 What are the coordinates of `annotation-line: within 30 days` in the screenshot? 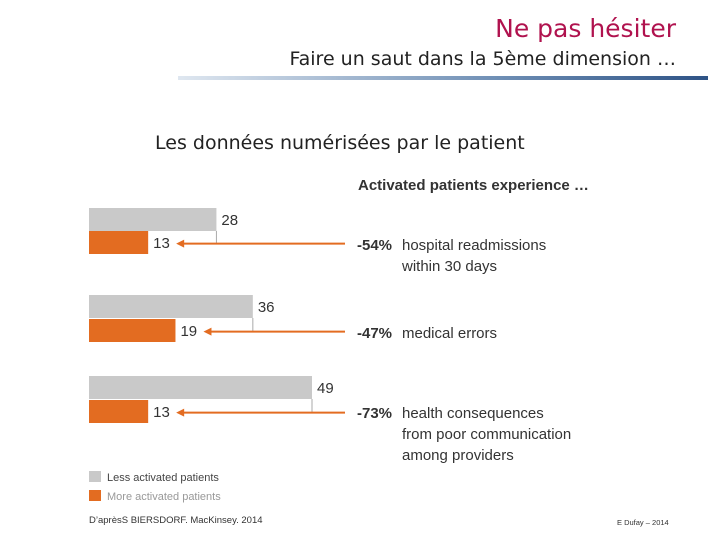 It's located at (449, 266).